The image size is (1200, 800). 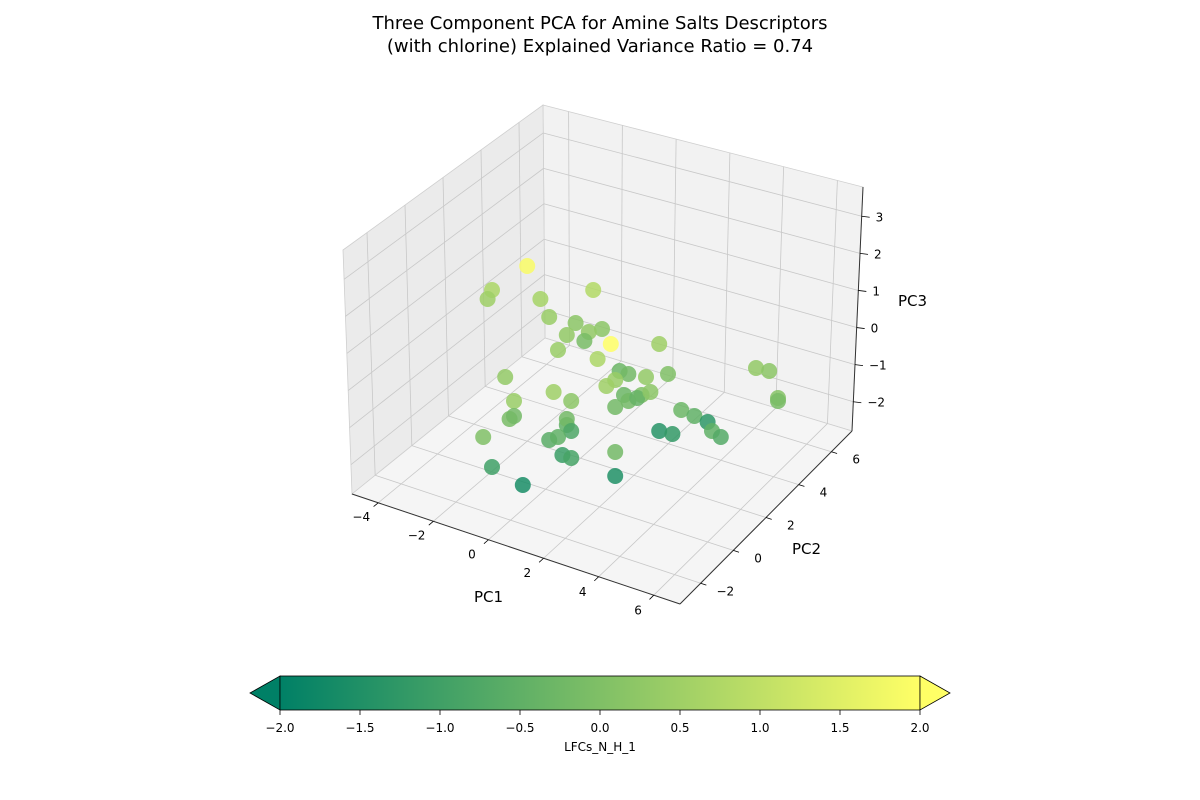 What do you see at coordinates (875, 329) in the screenshot?
I see `z-tick-label: 0` at bounding box center [875, 329].